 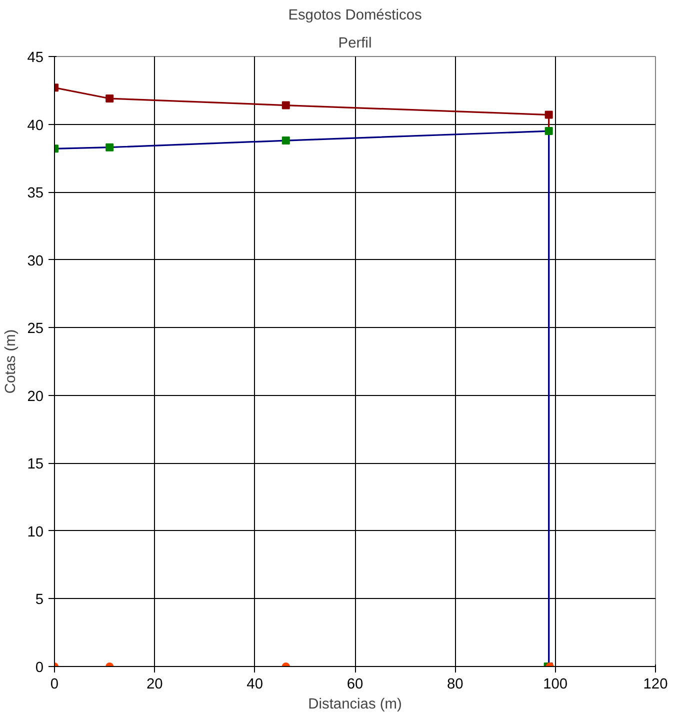 I want to click on x-tick-label: 20, so click(x=154, y=684).